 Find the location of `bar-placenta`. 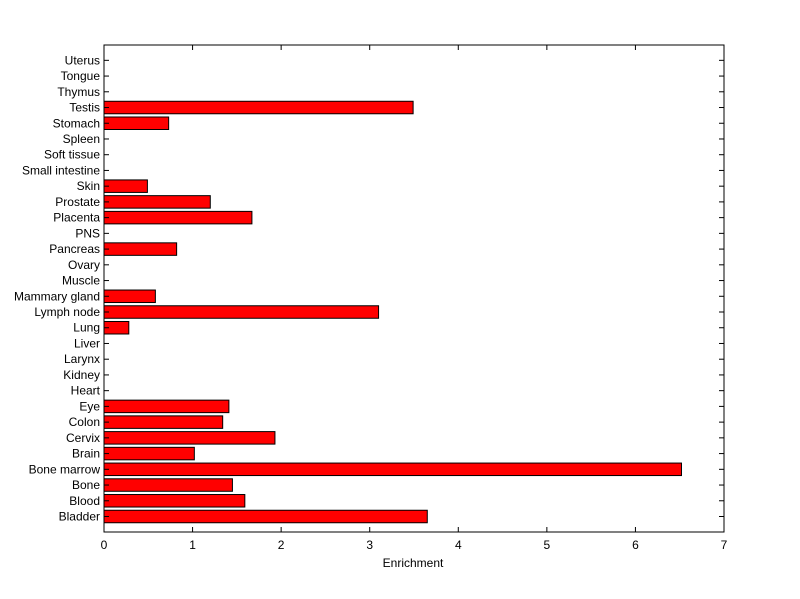

bar-placenta is located at coordinates (178, 217).